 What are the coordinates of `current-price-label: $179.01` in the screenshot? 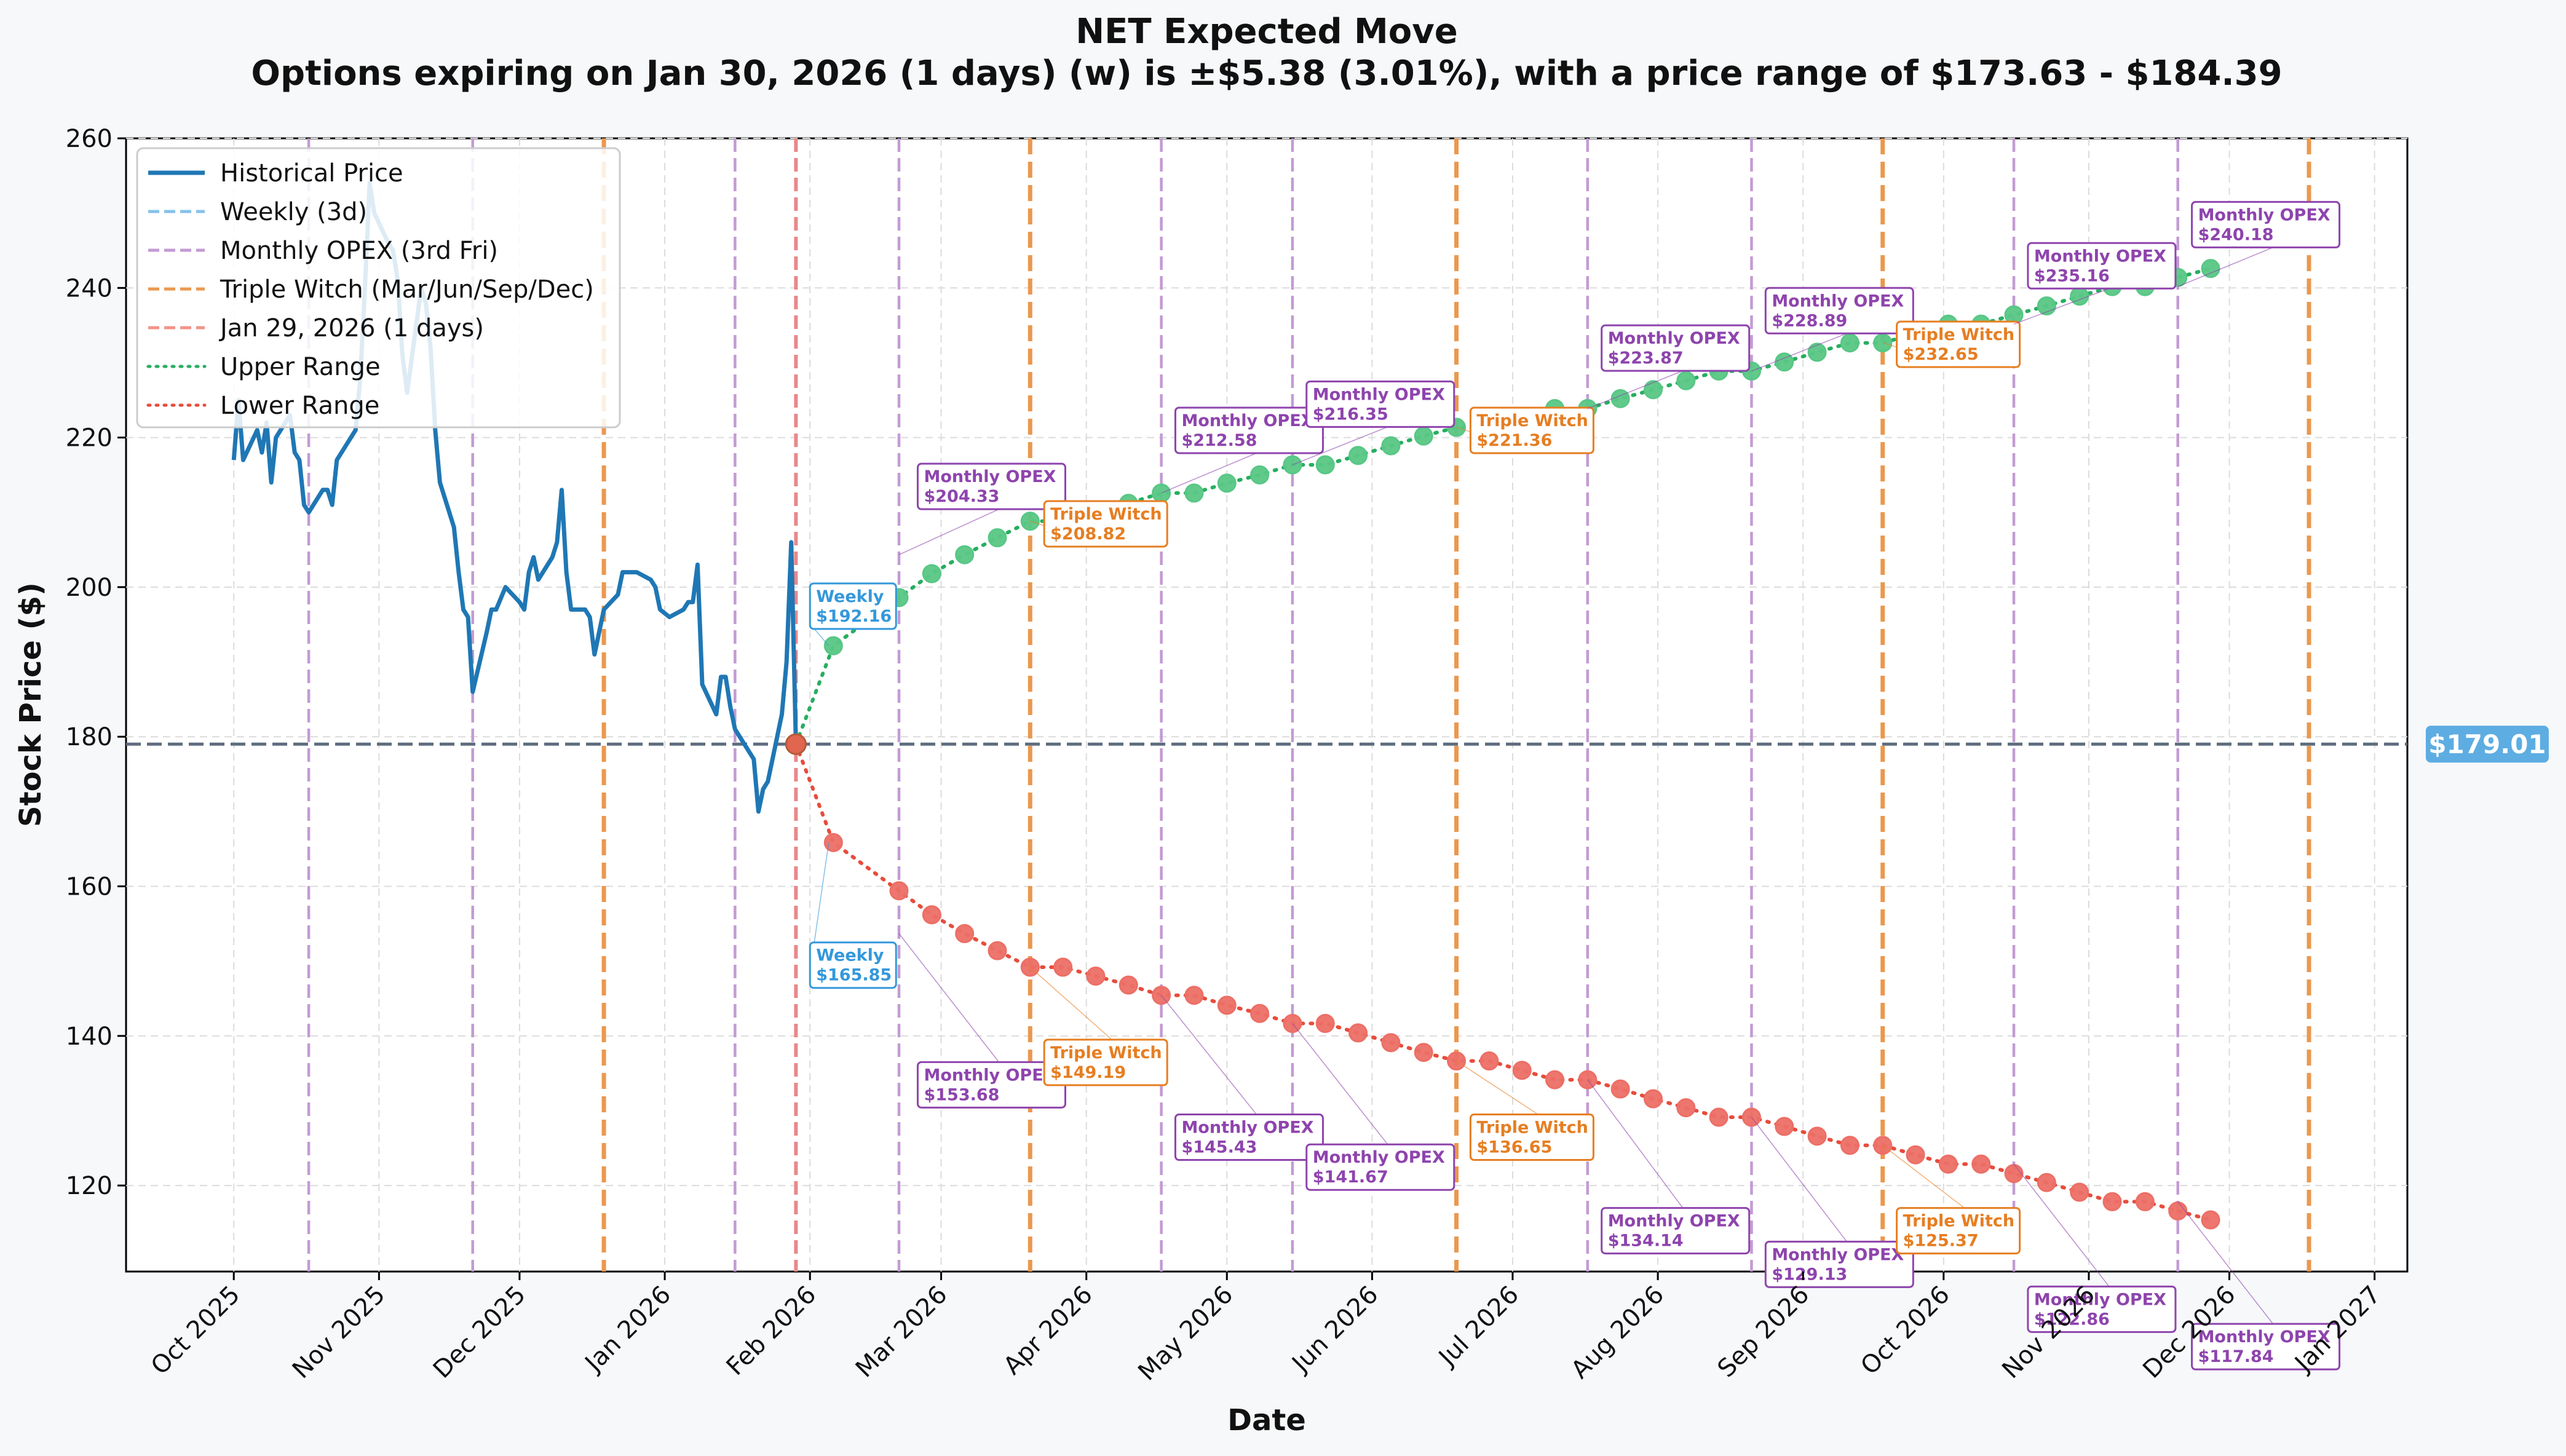 It's located at (2487, 744).